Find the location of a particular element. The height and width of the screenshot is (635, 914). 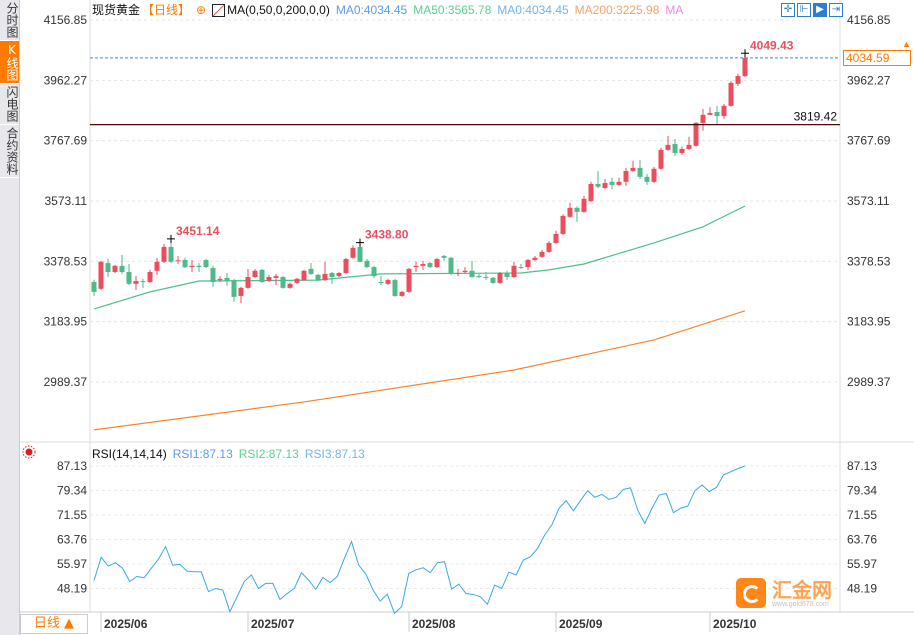

high-price-label: 3438.80 is located at coordinates (387, 235).